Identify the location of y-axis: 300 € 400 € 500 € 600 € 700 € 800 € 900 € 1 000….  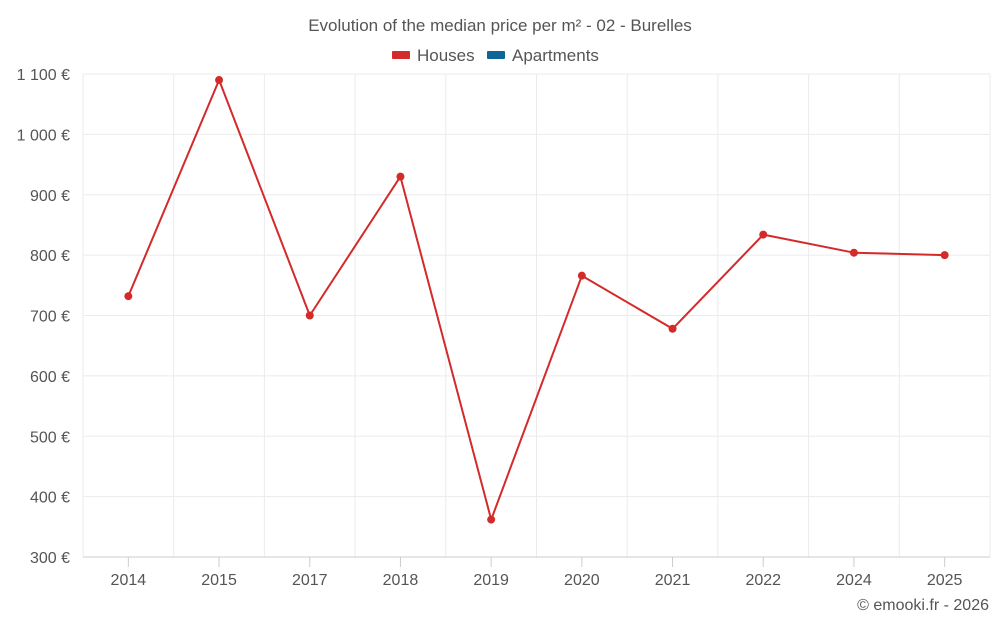
(43, 317).